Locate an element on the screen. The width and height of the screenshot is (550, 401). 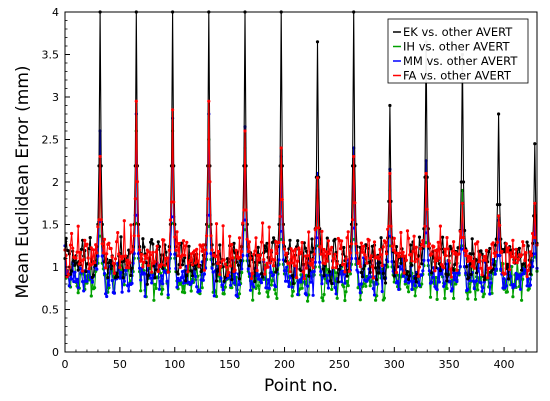
y-tick-label: 4 is located at coordinates (55, 12).